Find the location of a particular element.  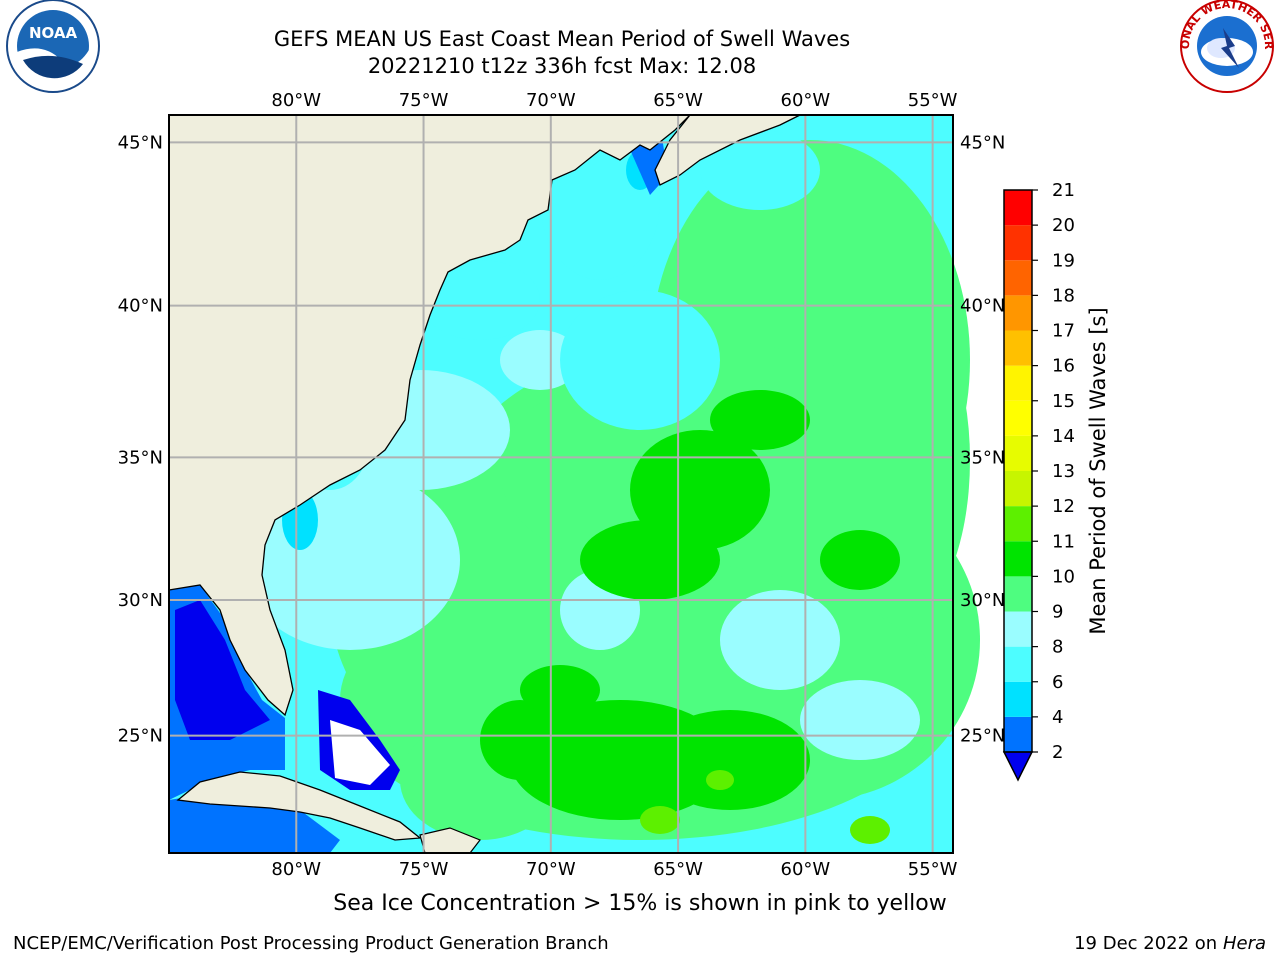

colorbar-tick-label: 8 is located at coordinates (1057, 647).